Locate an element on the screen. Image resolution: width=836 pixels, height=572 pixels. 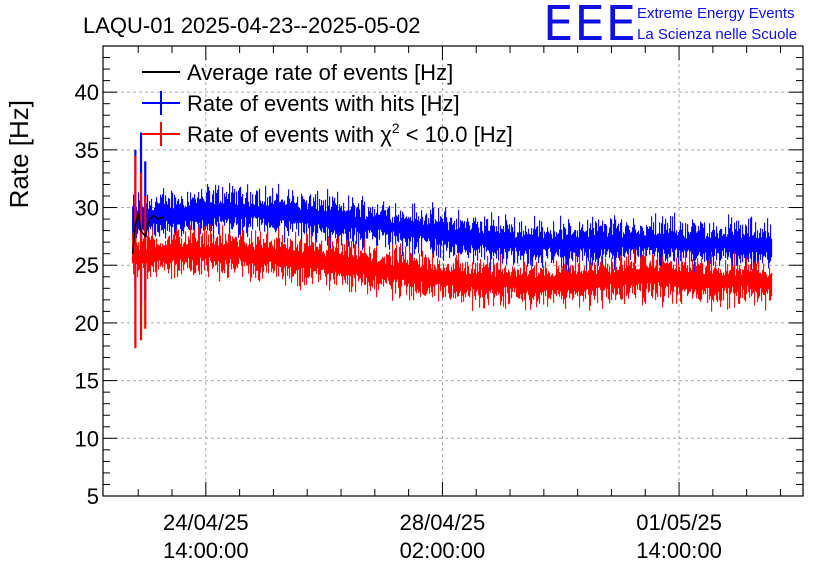
legend-chi2-symbol: χ is located at coordinates (386, 134).